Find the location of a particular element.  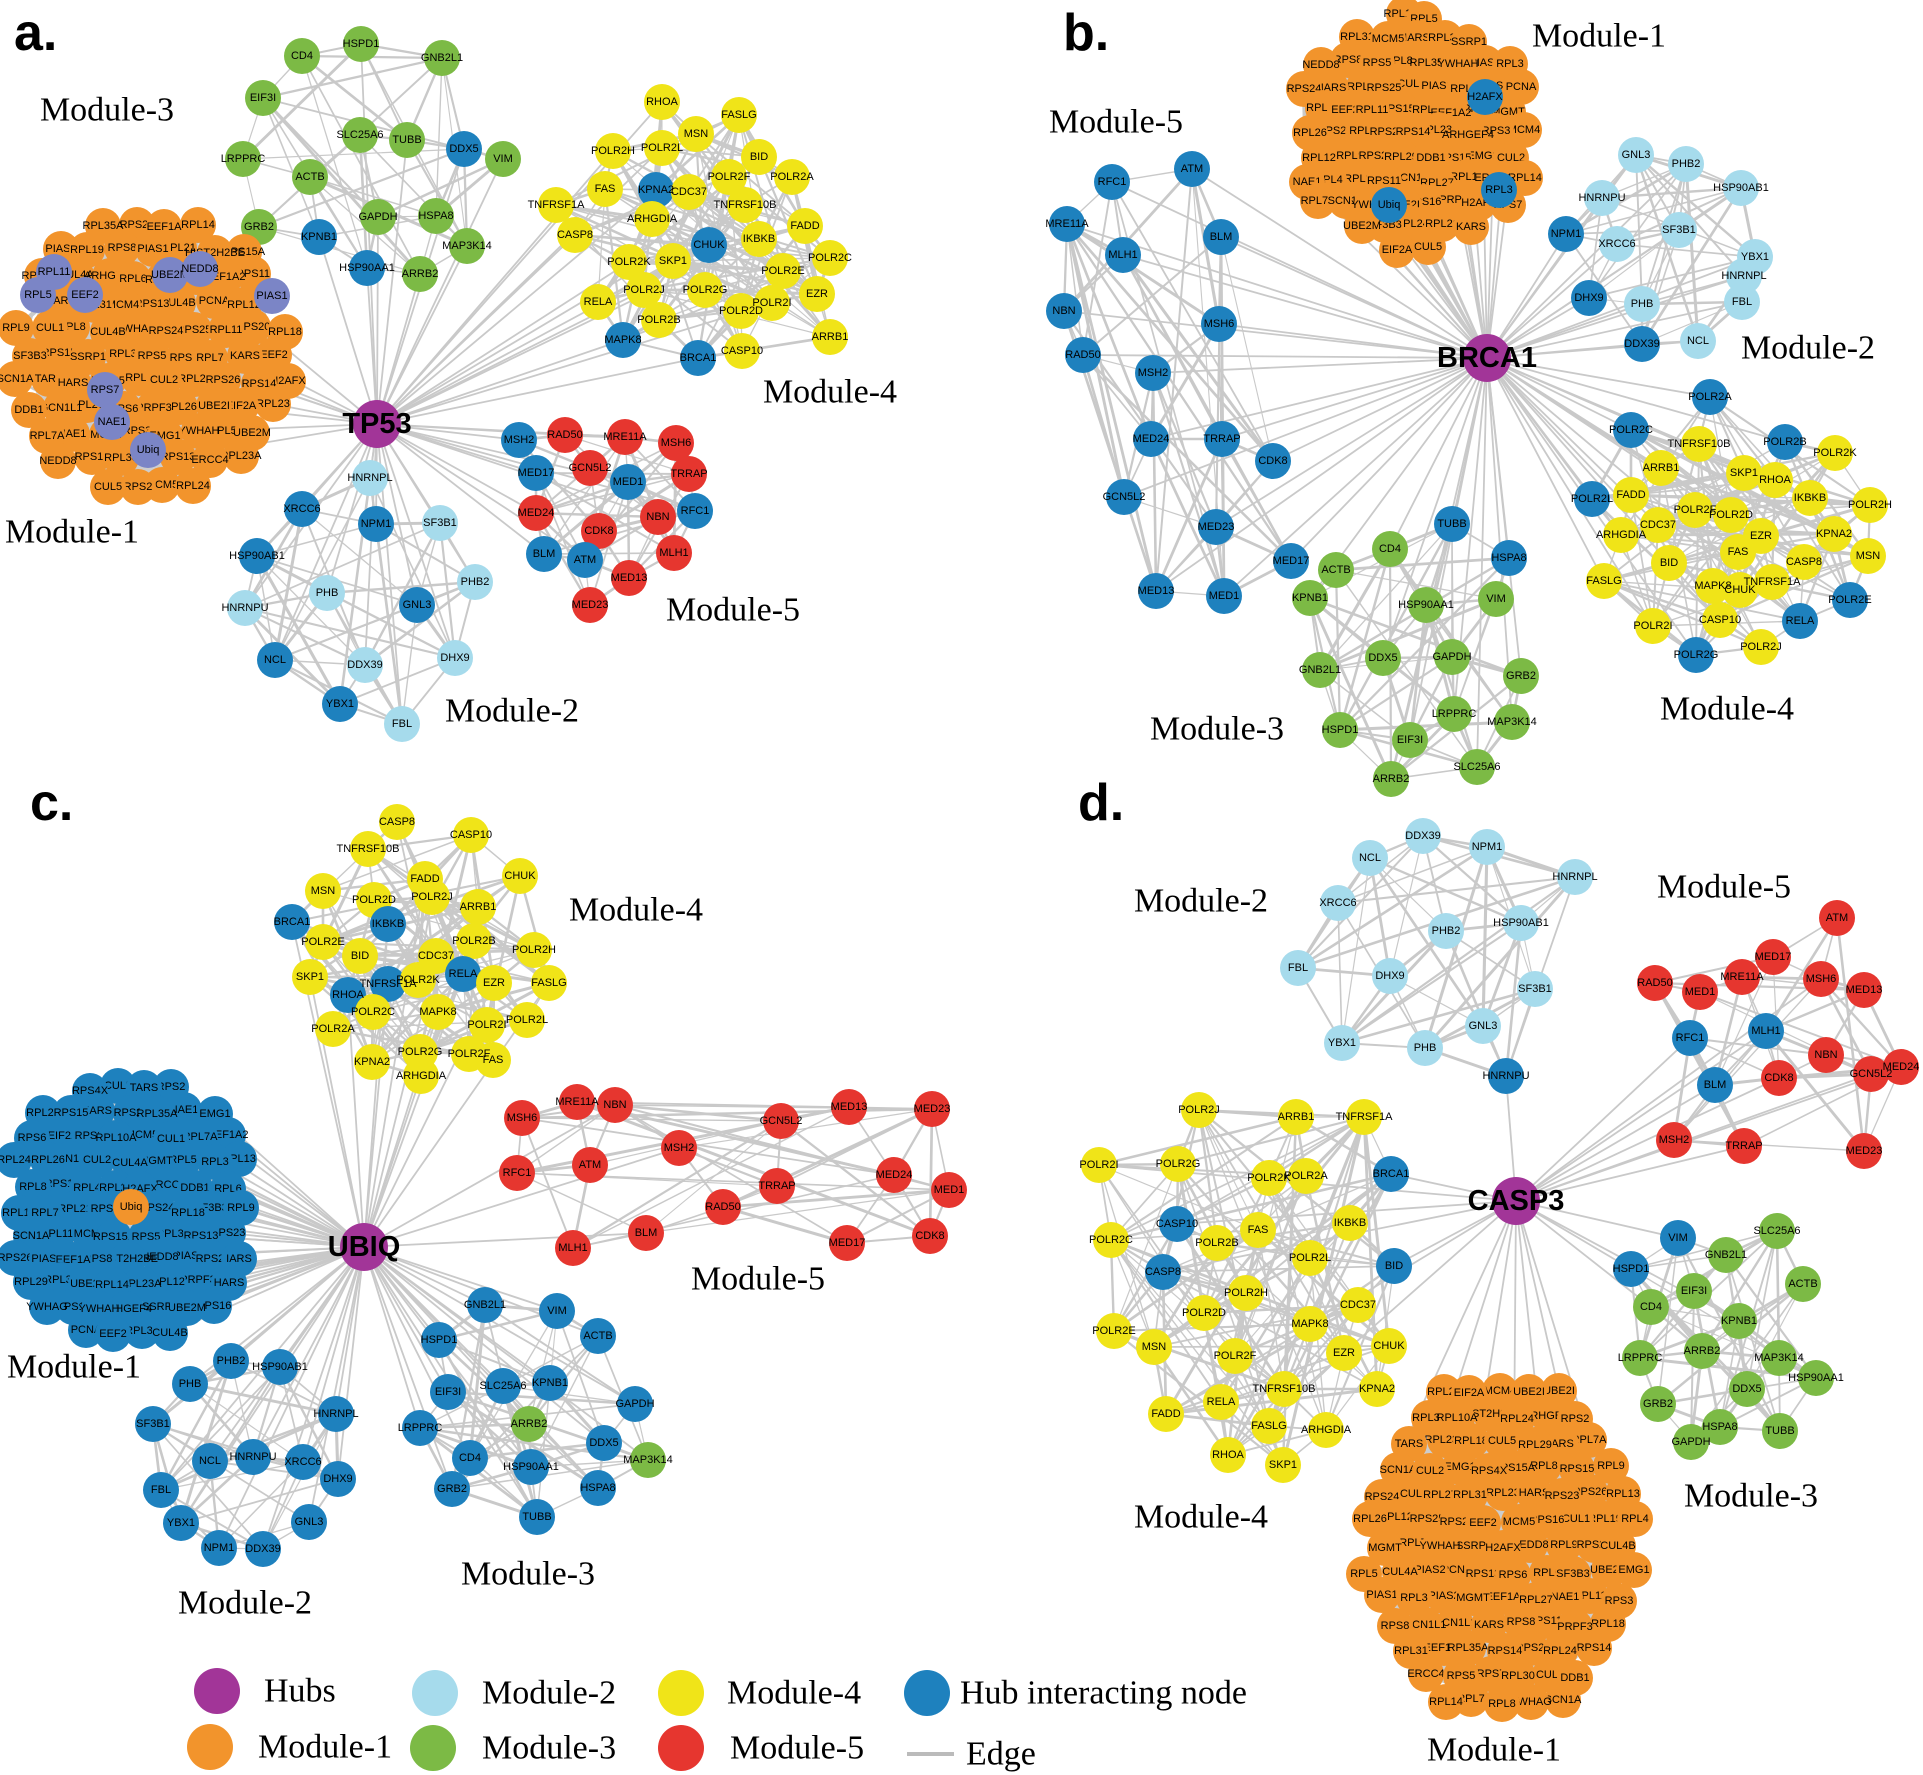

svg-text: NCL is located at coordinates (1370, 858).